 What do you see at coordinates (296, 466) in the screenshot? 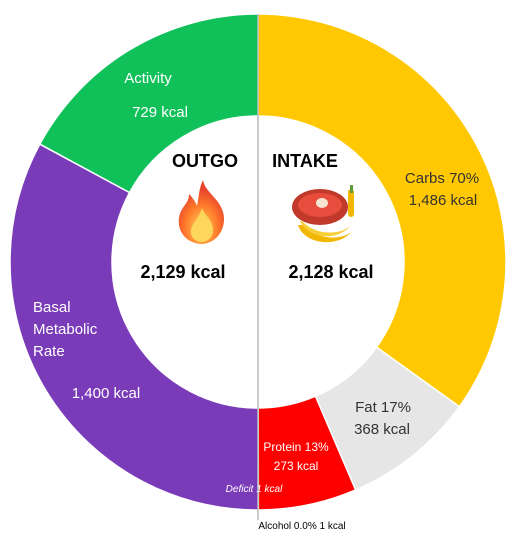
I see `protein-value: 273 kcal` at bounding box center [296, 466].